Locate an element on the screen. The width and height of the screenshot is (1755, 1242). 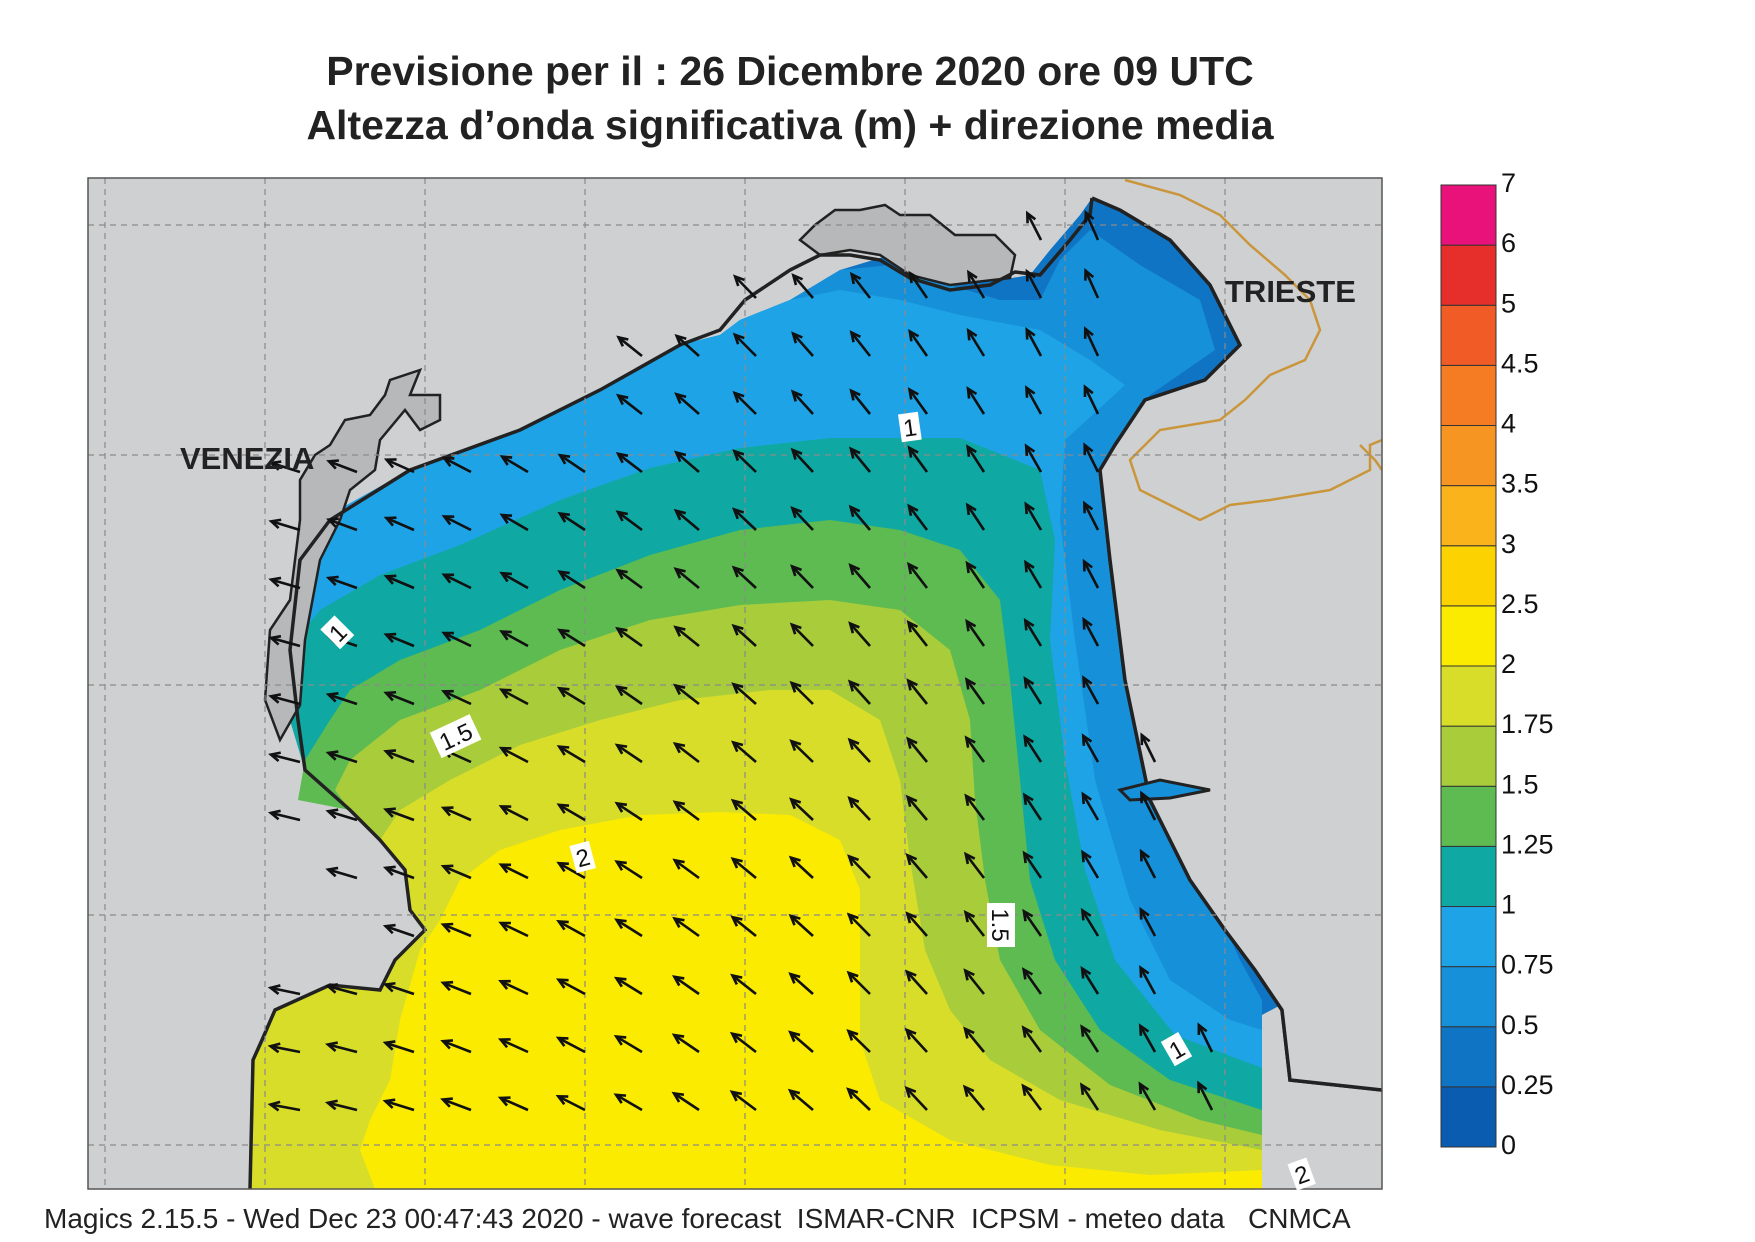
city-venezia: VENEZIA is located at coordinates (247, 458).